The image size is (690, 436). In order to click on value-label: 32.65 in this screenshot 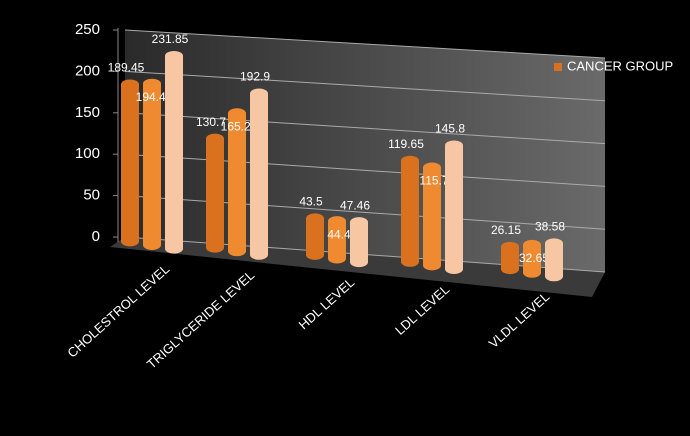, I will do `click(534, 258)`.